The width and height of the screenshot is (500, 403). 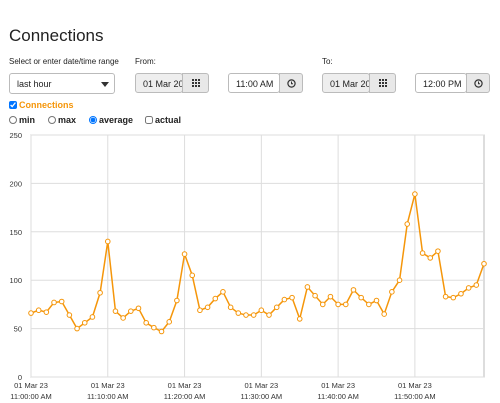 I want to click on x-tick-time: 11:50:00 AM, so click(x=415, y=396).